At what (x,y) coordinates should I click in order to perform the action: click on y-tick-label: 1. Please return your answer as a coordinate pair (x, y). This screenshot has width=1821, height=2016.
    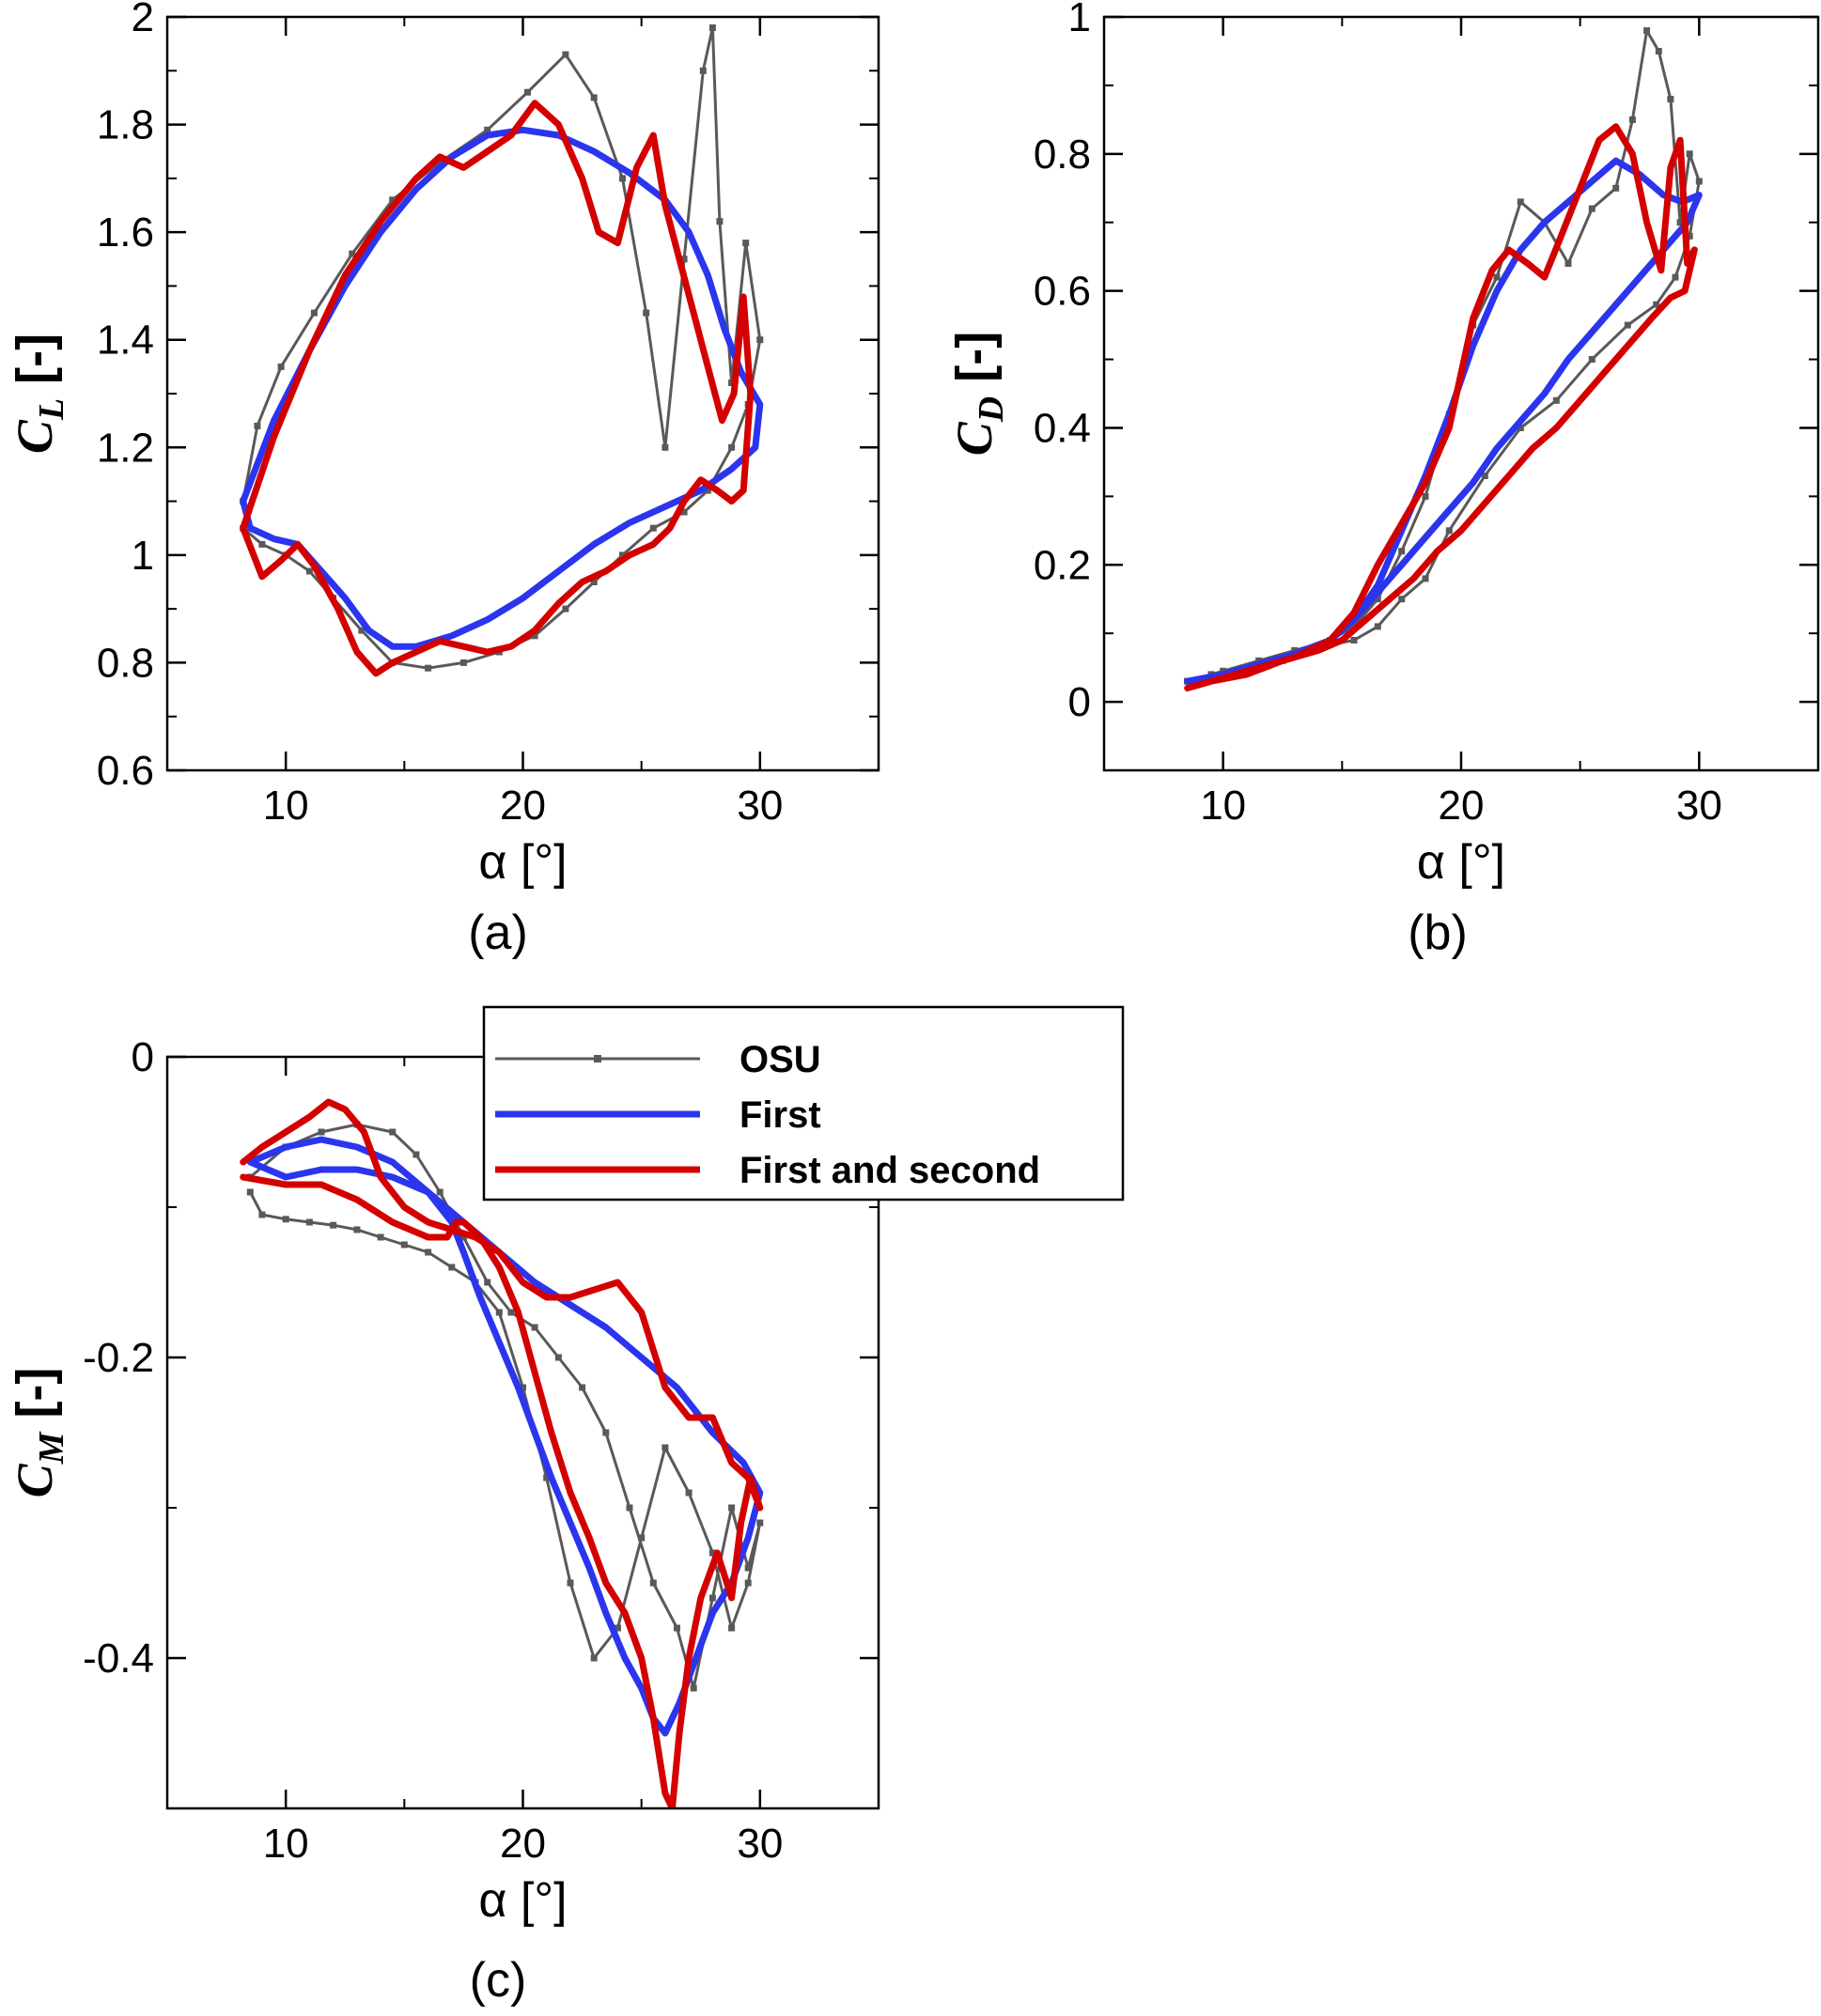
    Looking at the image, I should click on (1079, 20).